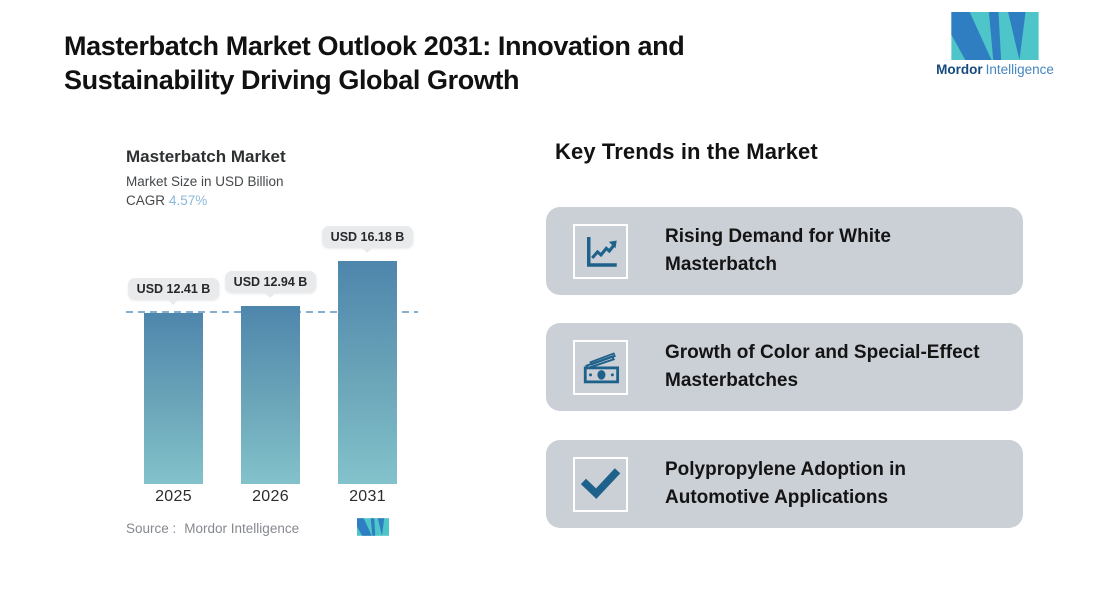  What do you see at coordinates (367, 372) in the screenshot?
I see `bar-2031` at bounding box center [367, 372].